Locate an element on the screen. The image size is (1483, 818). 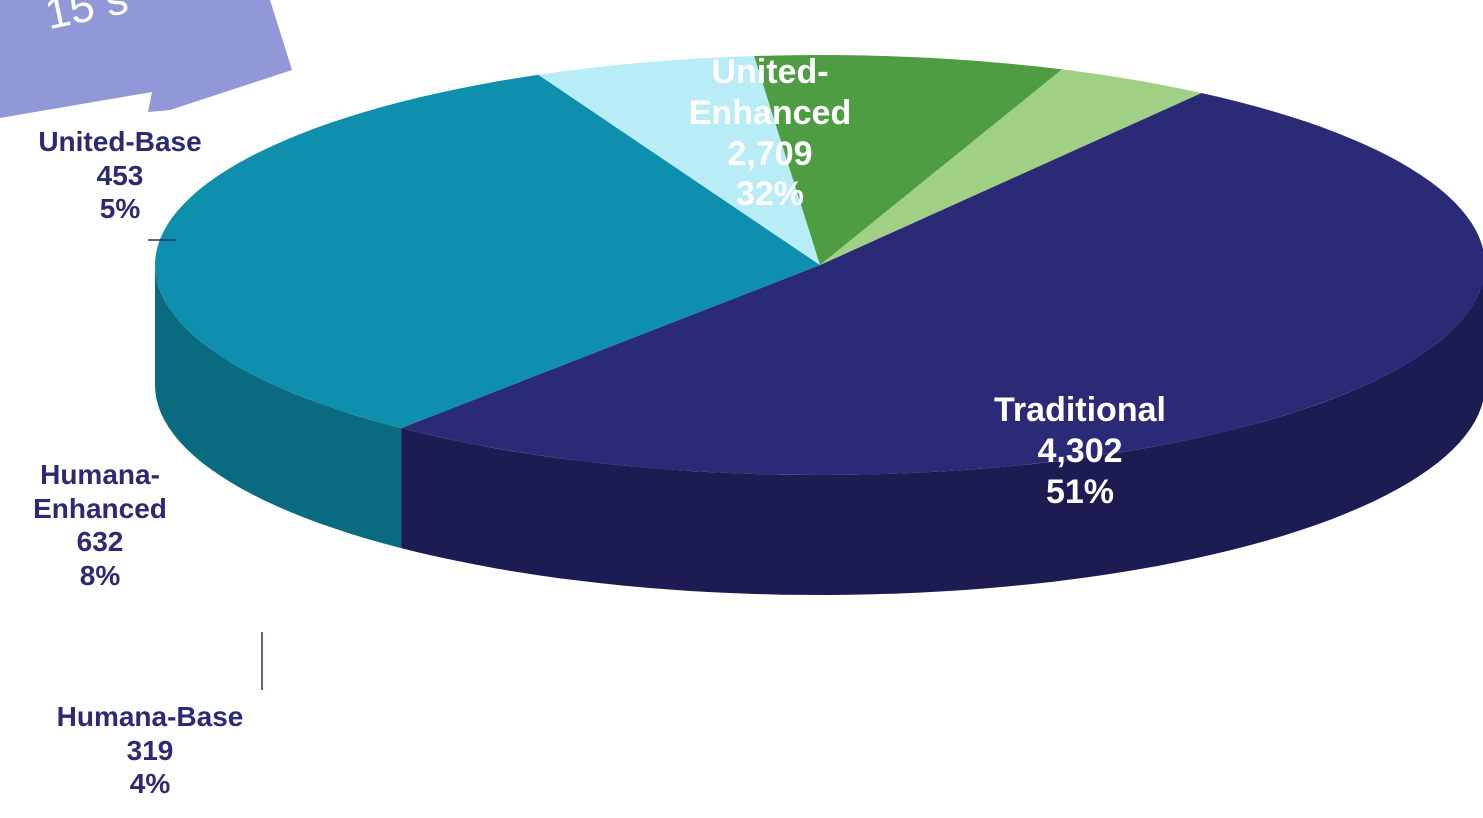
slice-value: 632 is located at coordinates (100, 542).